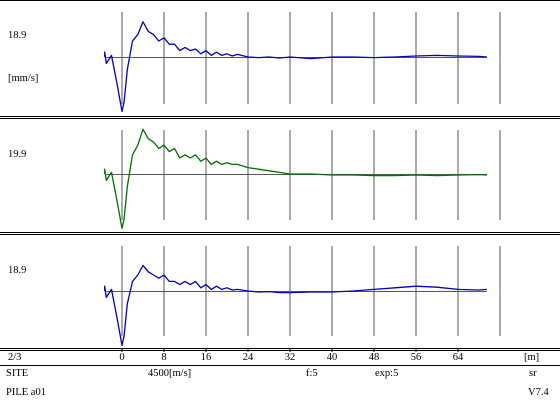 This screenshot has width=560, height=420. Describe the element at coordinates (248, 357) in the screenshot. I see `x-tick-label: 24` at that location.